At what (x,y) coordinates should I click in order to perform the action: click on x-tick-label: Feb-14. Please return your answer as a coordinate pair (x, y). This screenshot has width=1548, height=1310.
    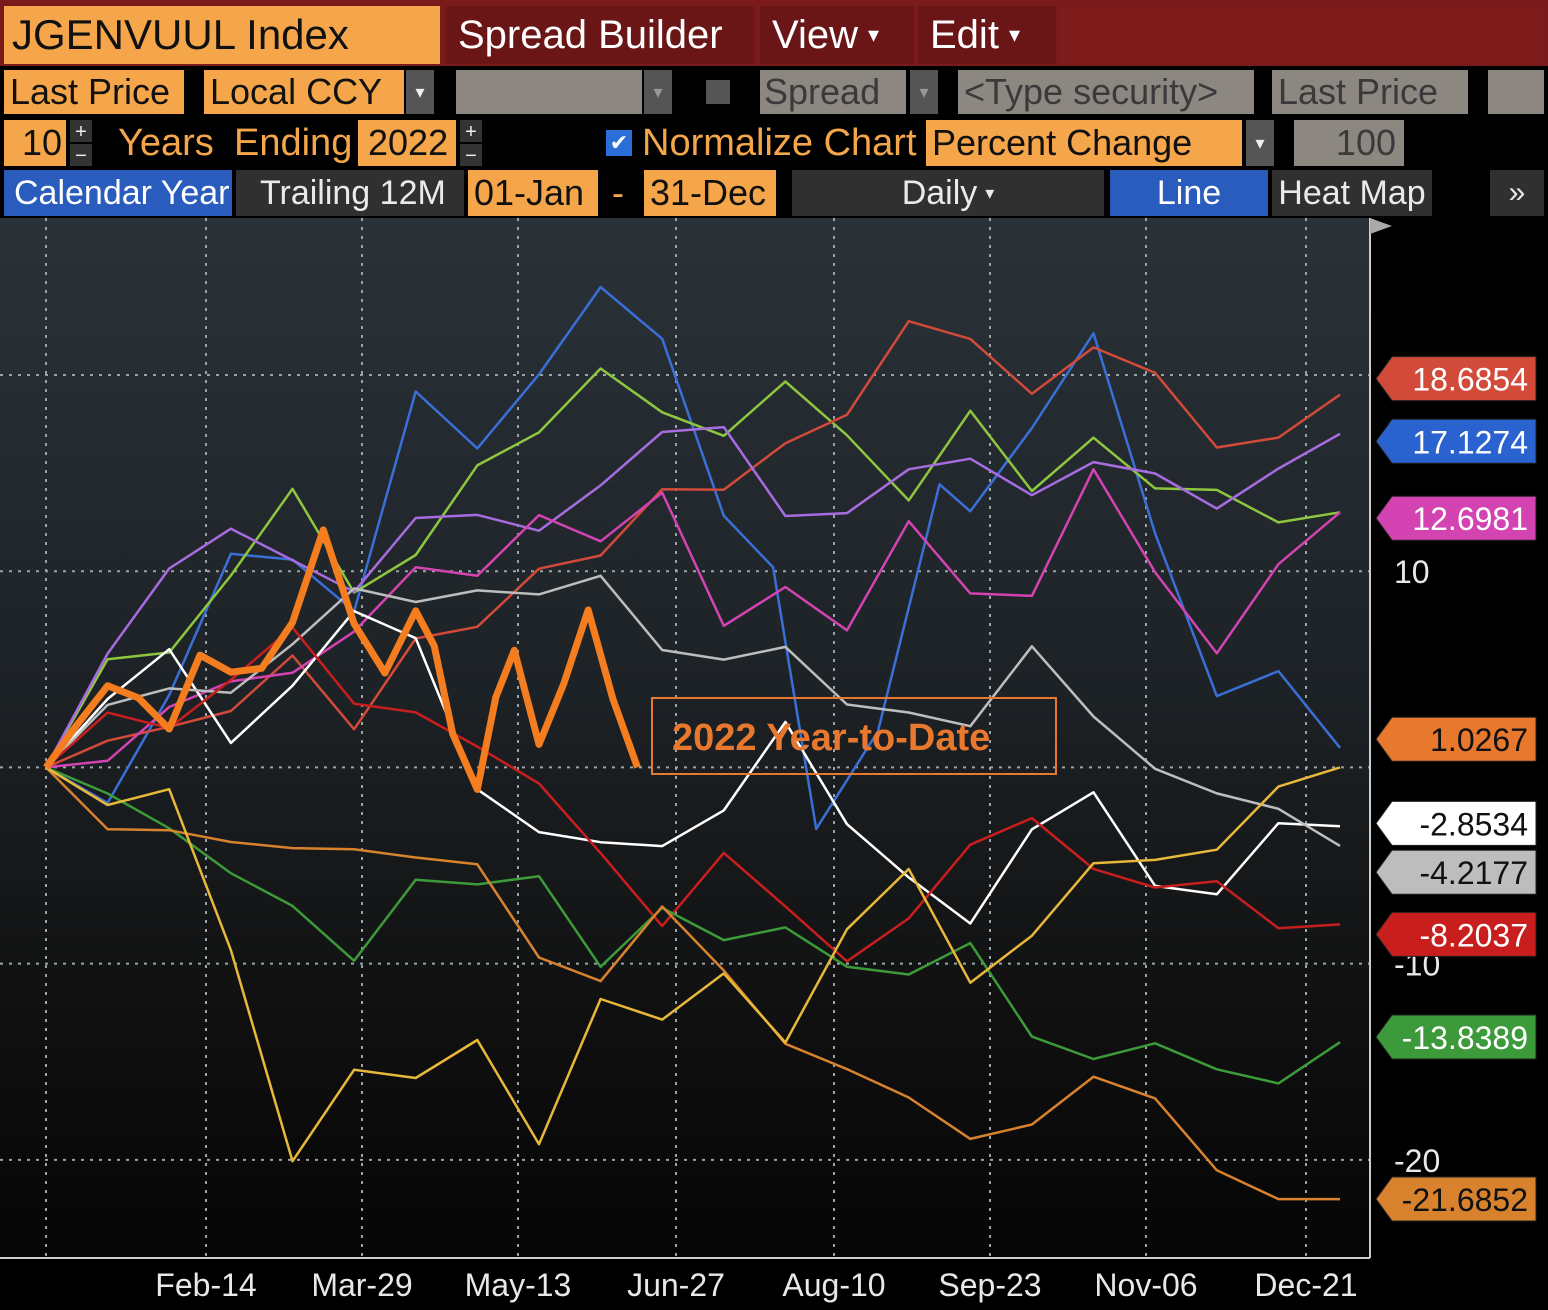
    Looking at the image, I should click on (205, 1285).